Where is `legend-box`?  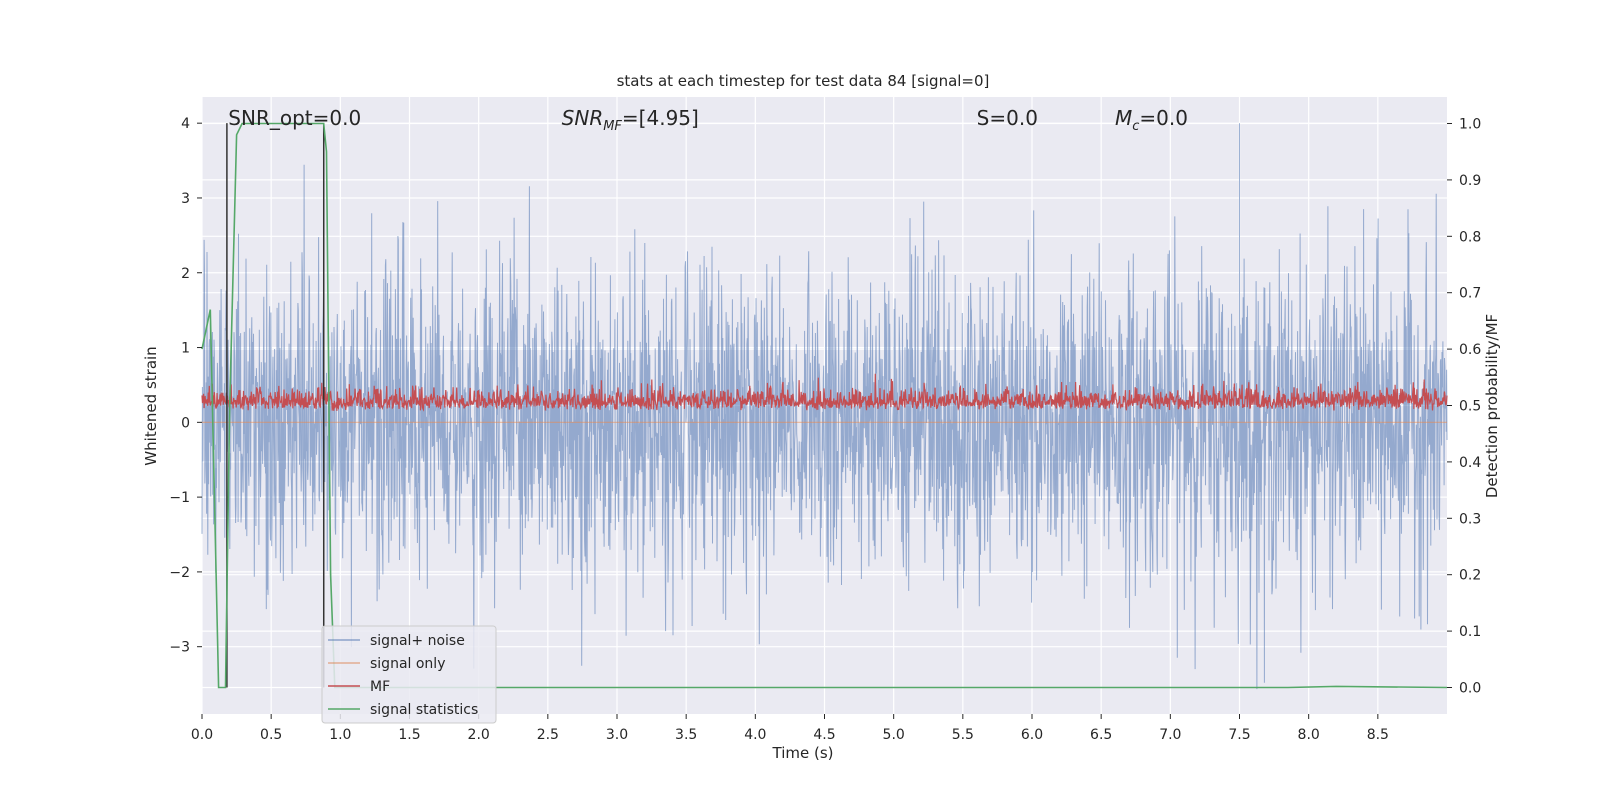 legend-box is located at coordinates (409, 674).